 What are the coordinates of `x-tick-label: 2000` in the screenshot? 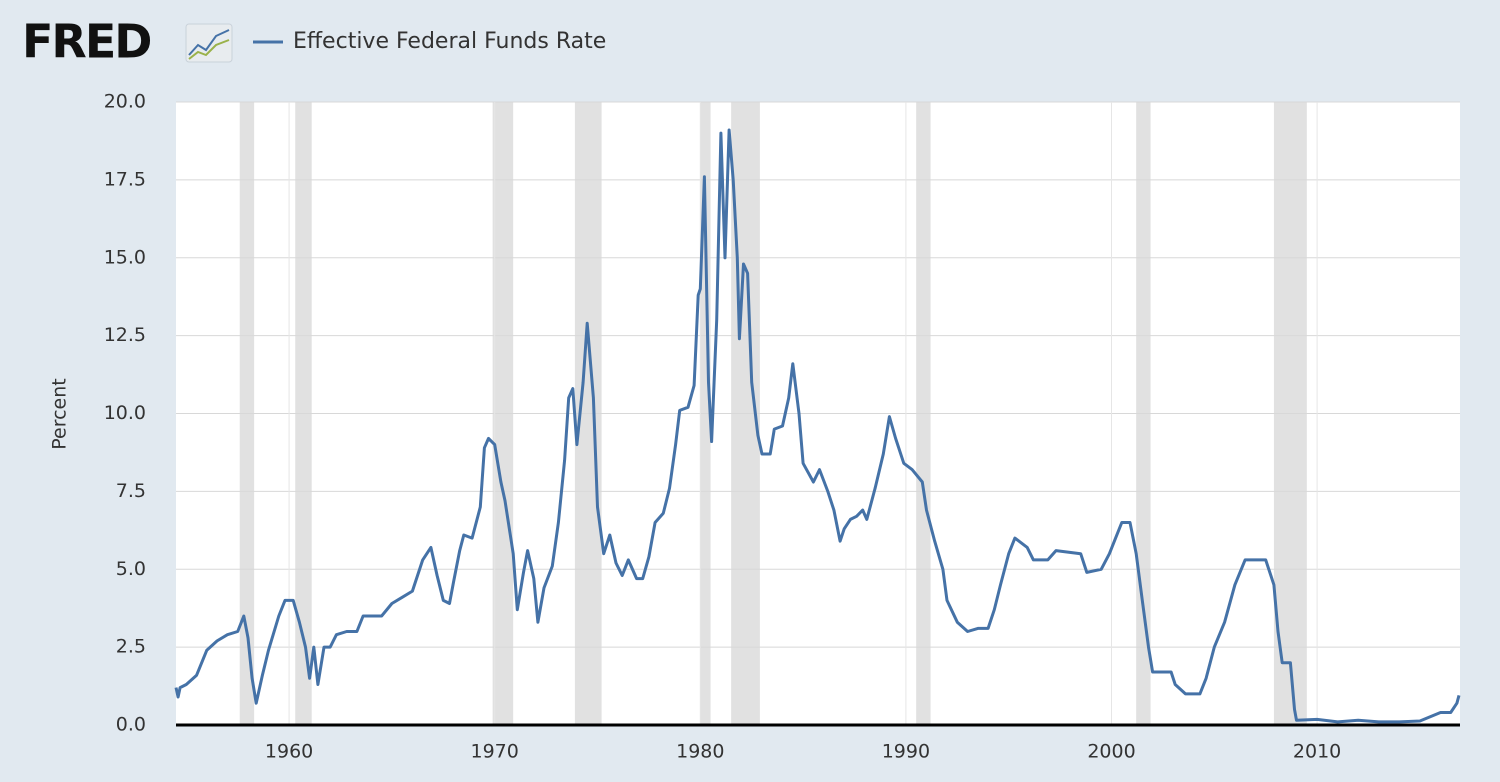 It's located at (1111, 752).